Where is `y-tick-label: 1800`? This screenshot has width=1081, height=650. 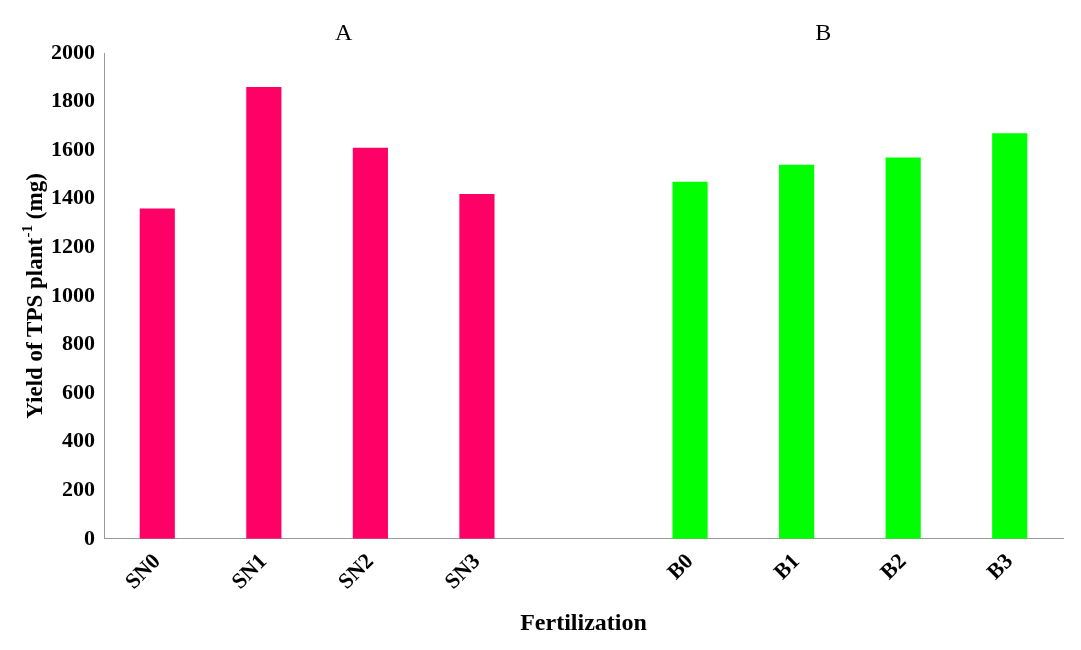 y-tick-label: 1800 is located at coordinates (73, 100).